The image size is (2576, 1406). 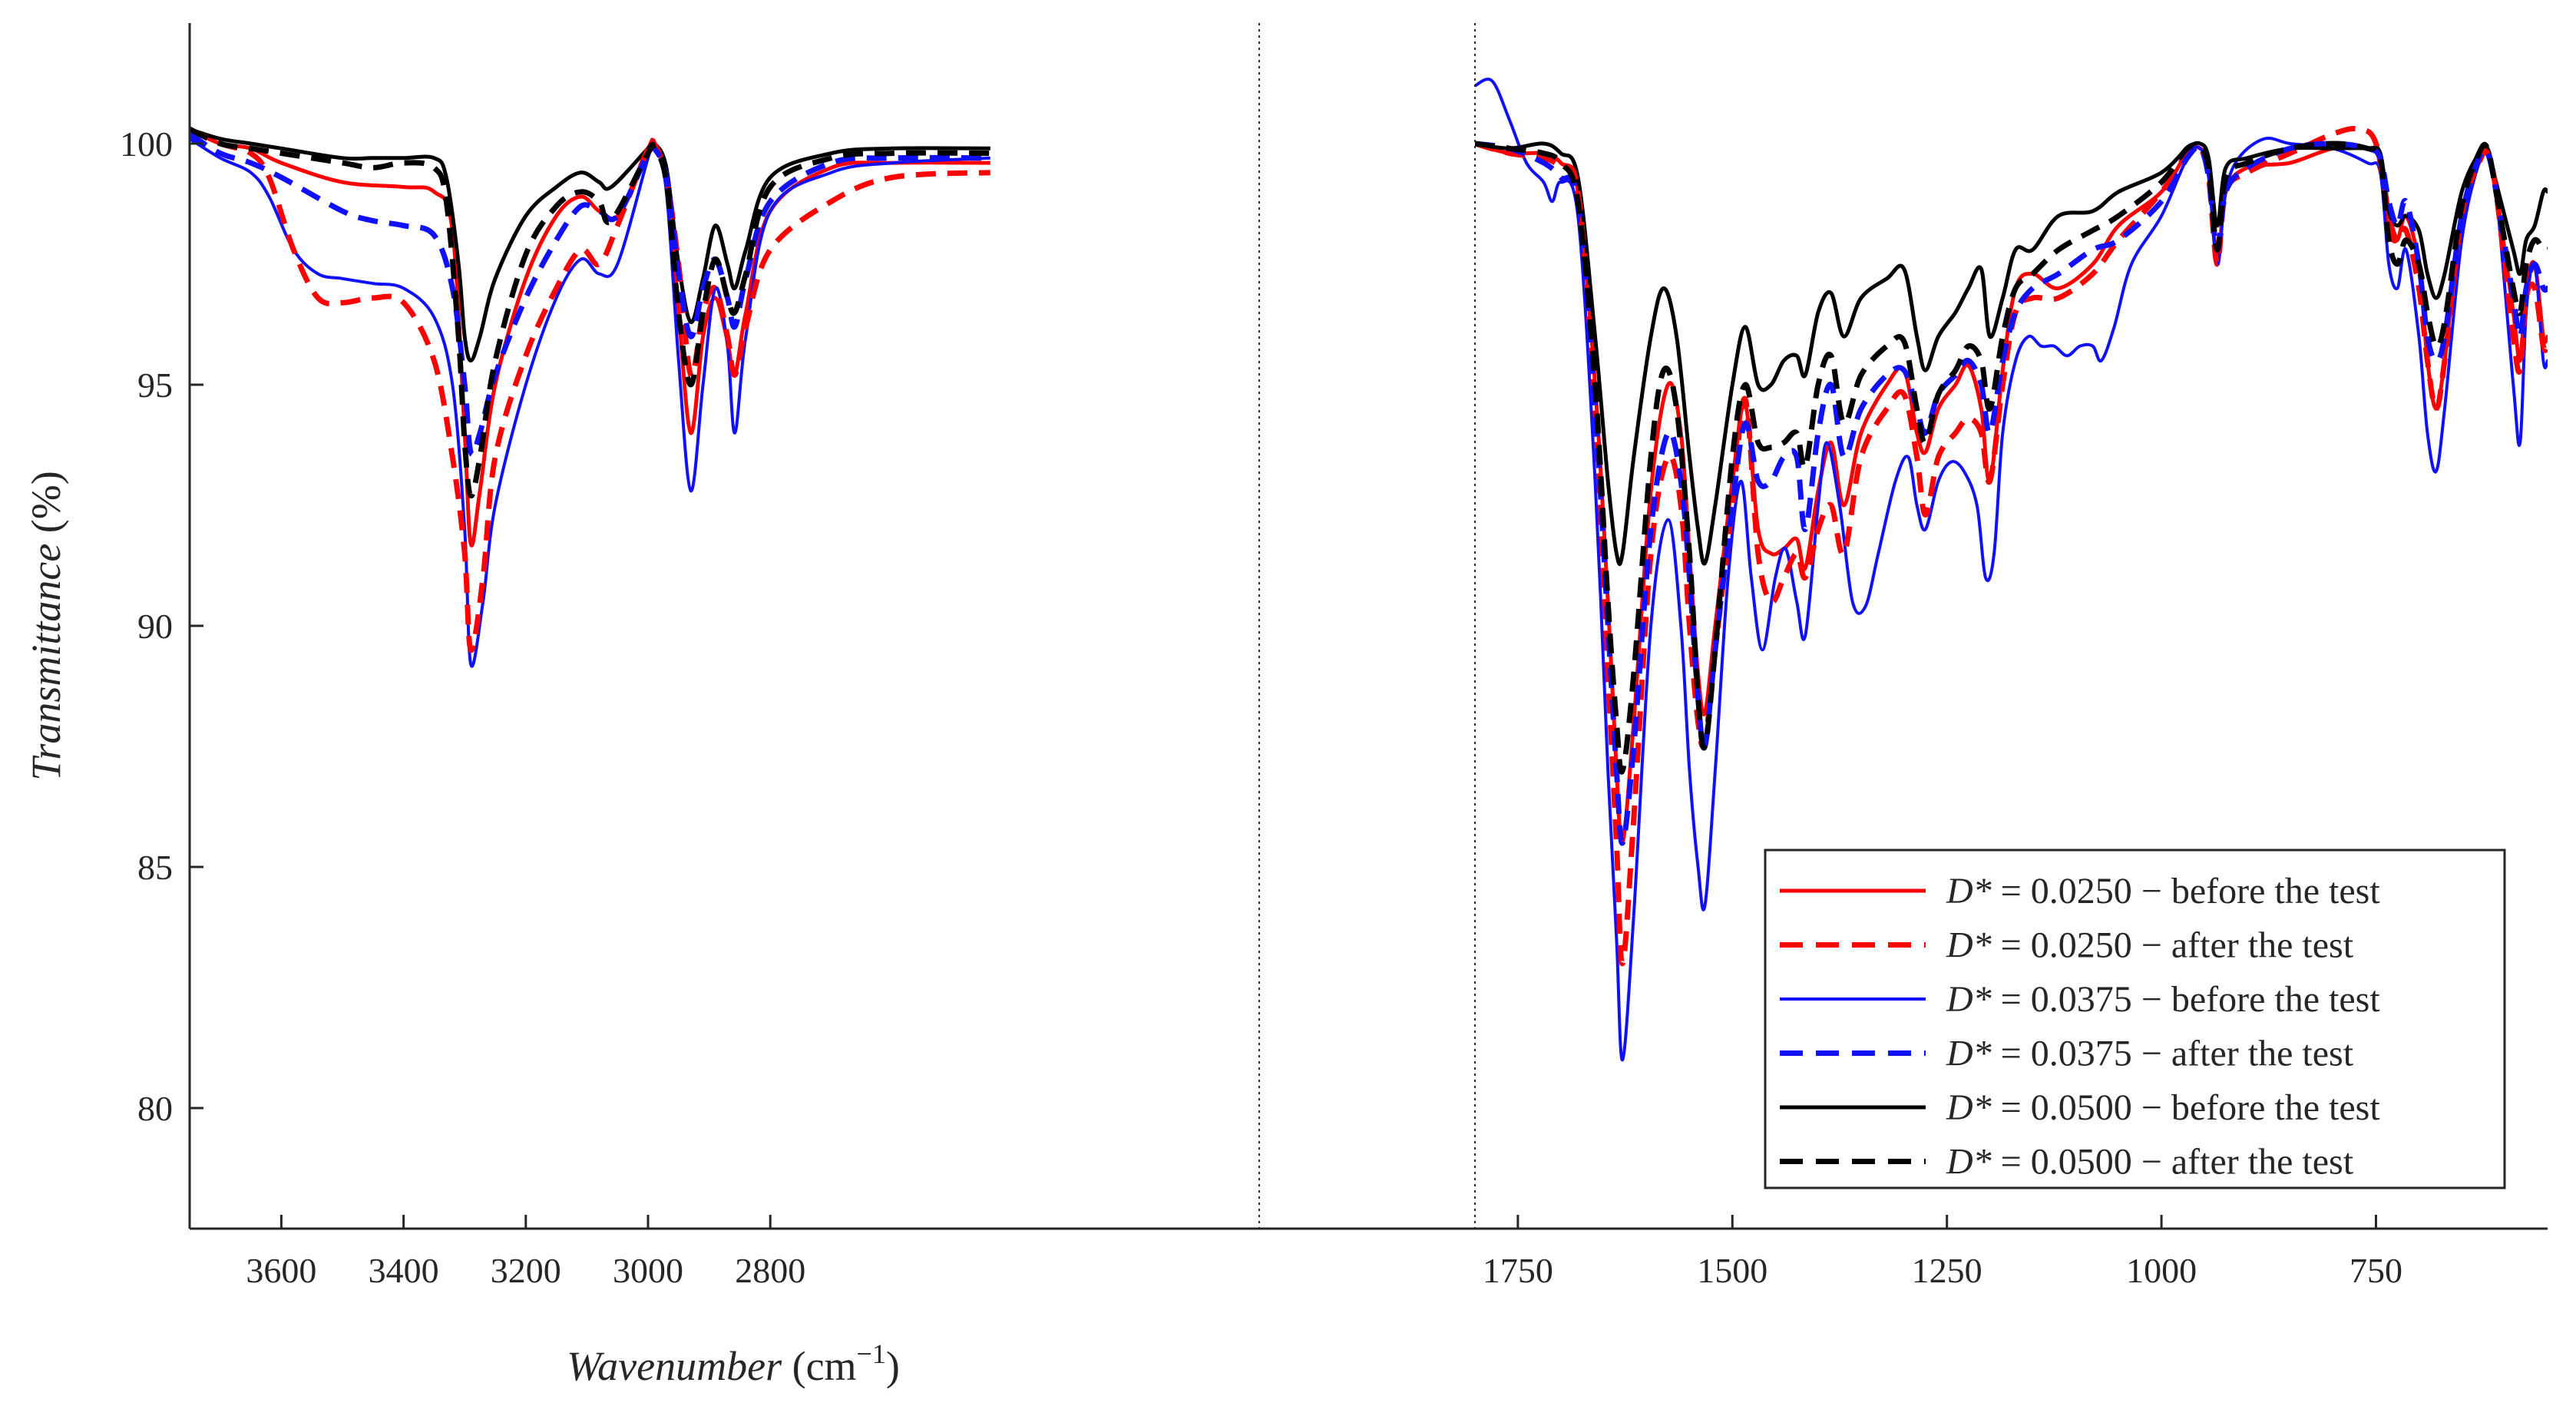 I want to click on y-tick-label: 95, so click(x=155, y=385).